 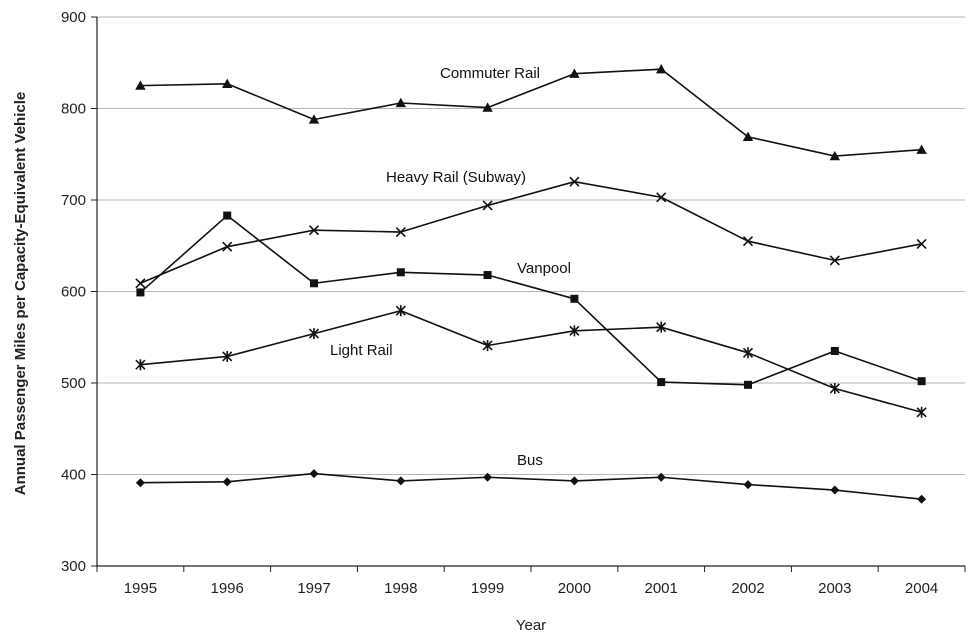 I want to click on y-tick-label: 300, so click(x=73, y=566).